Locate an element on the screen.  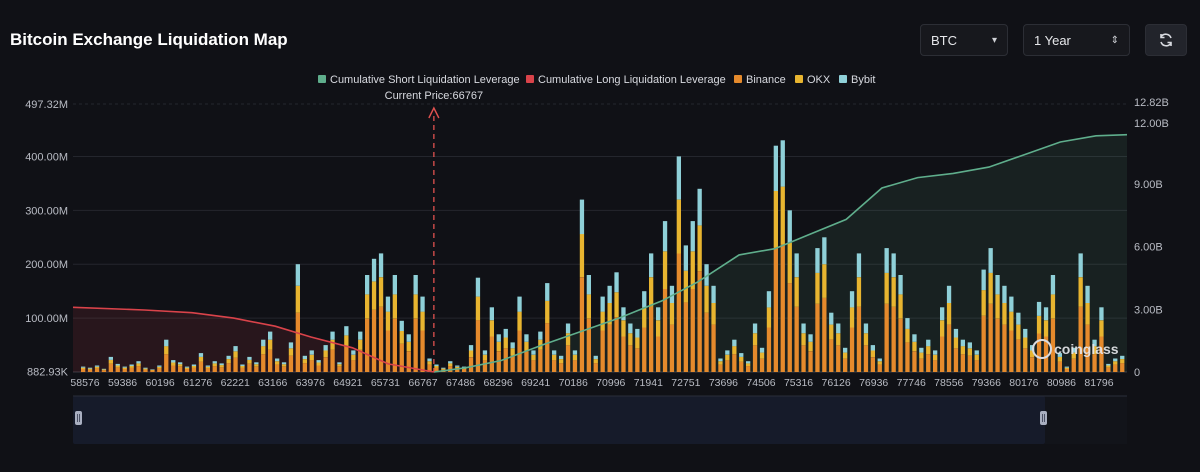
zoom-slider is located at coordinates (600, 419).